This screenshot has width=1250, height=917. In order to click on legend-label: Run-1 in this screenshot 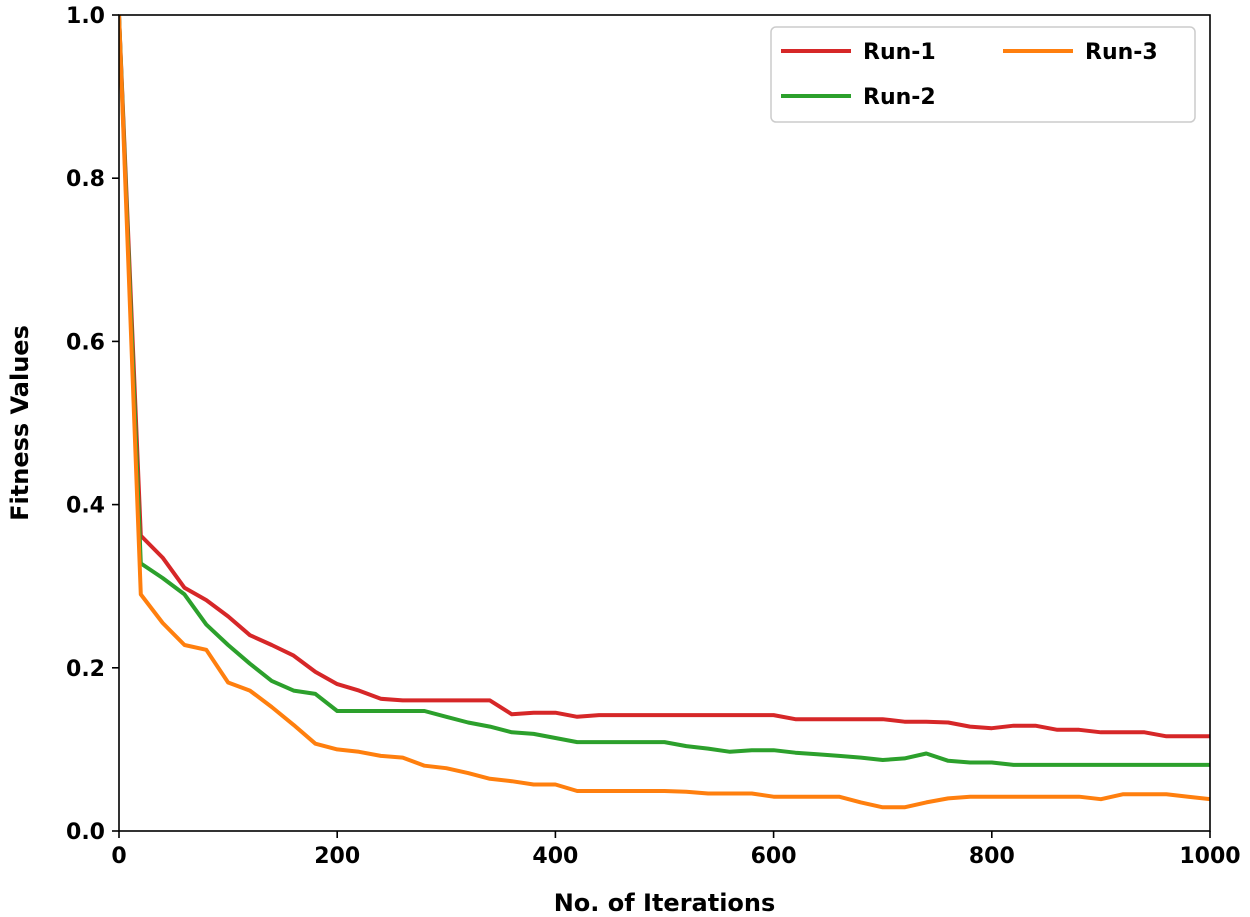, I will do `click(899, 52)`.